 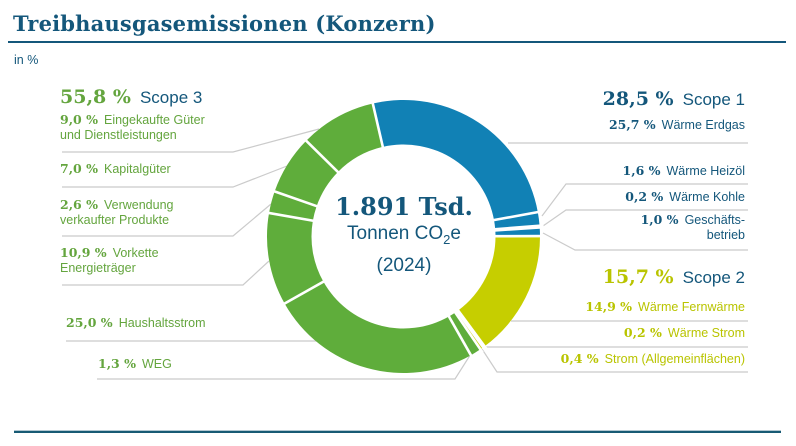 I want to click on callout-waerme-heizoel: 1,6 % Wärme Heizöl, so click(x=684, y=171).